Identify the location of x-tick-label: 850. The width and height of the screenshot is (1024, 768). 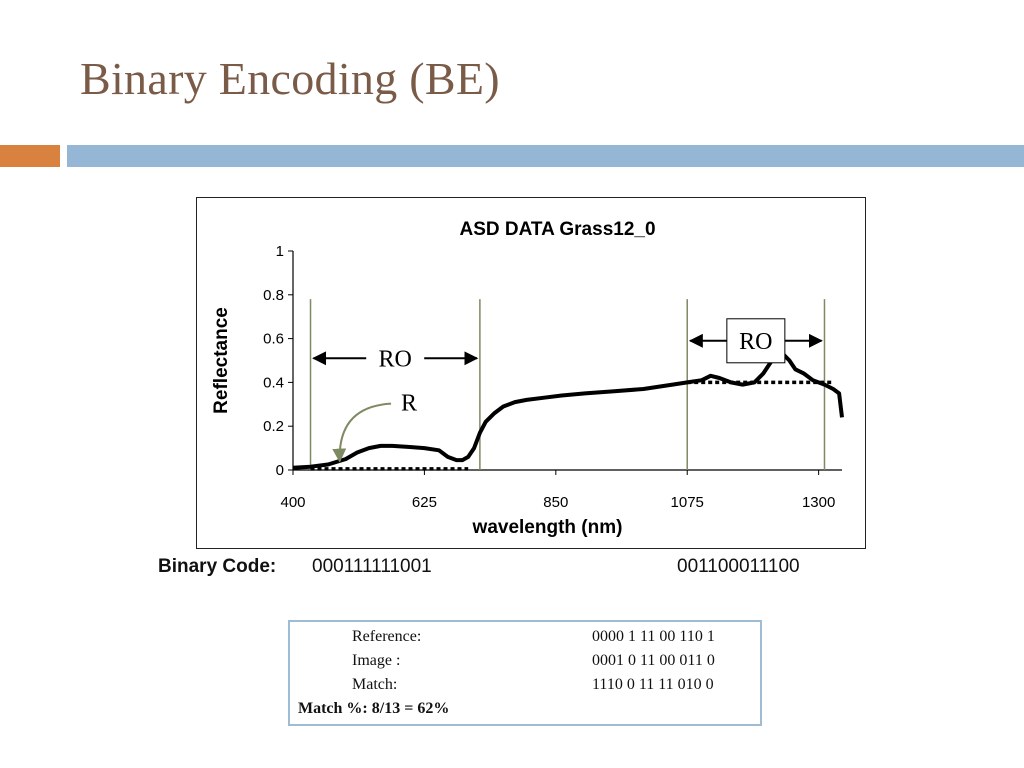
(555, 502).